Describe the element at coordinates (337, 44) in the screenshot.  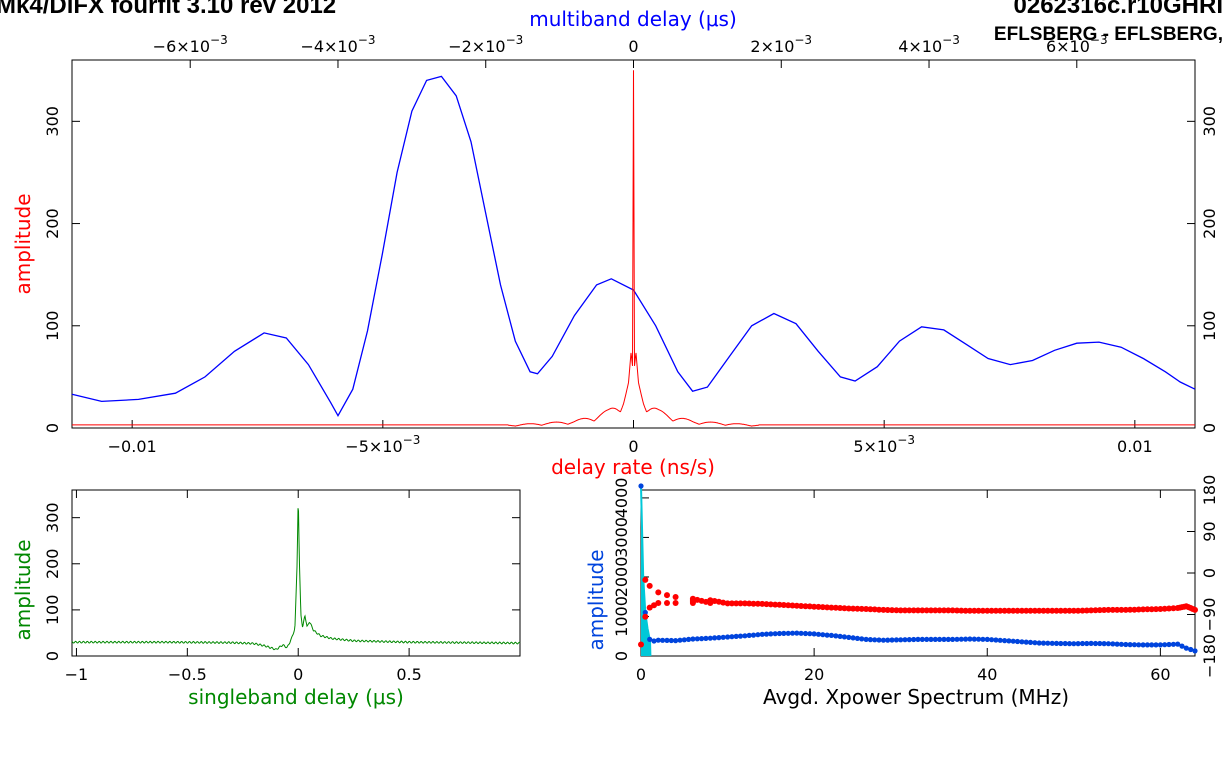
I see `multiband-delay-tick-label: −4×10⁻³` at that location.